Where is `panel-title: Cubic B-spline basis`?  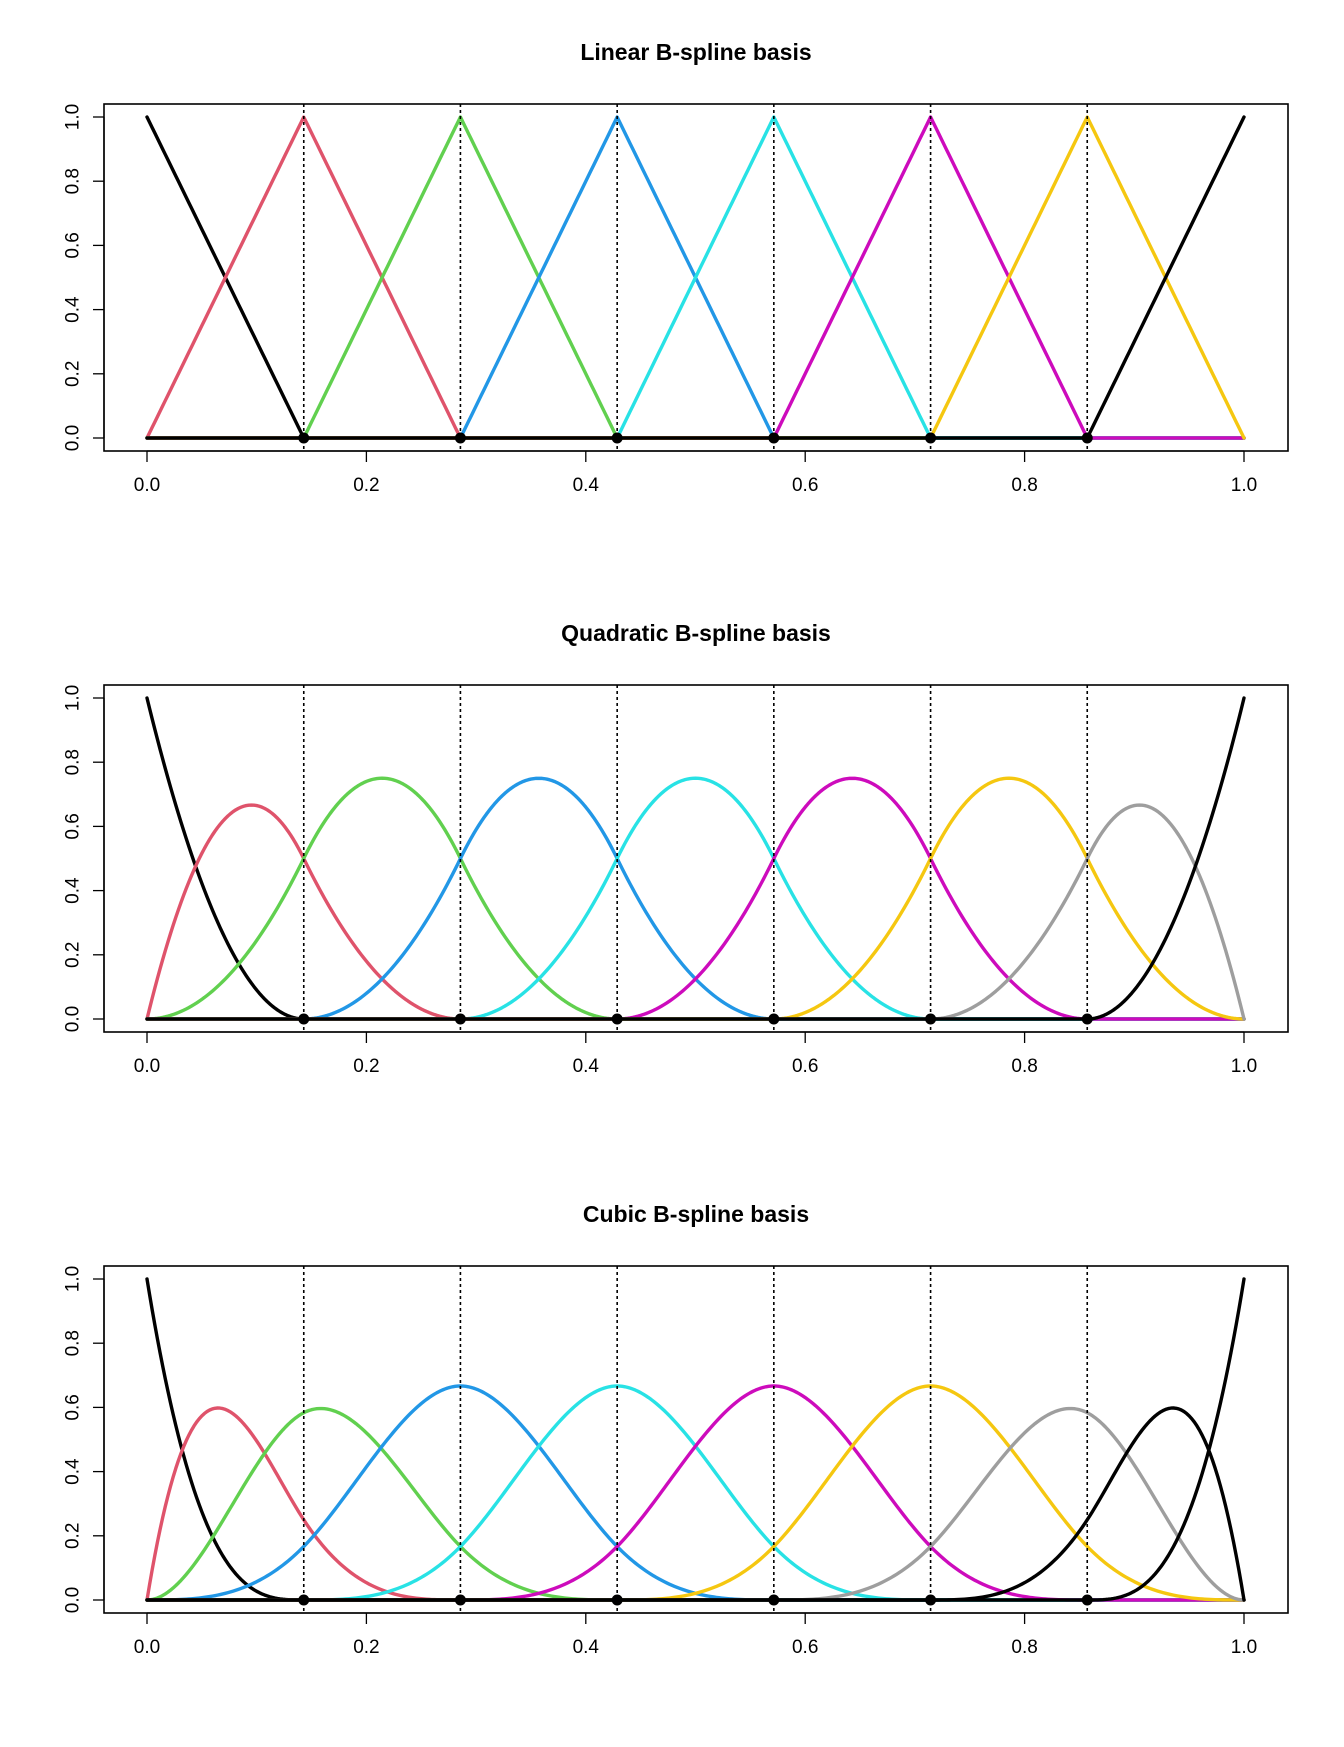
panel-title: Cubic B-spline basis is located at coordinates (696, 1214).